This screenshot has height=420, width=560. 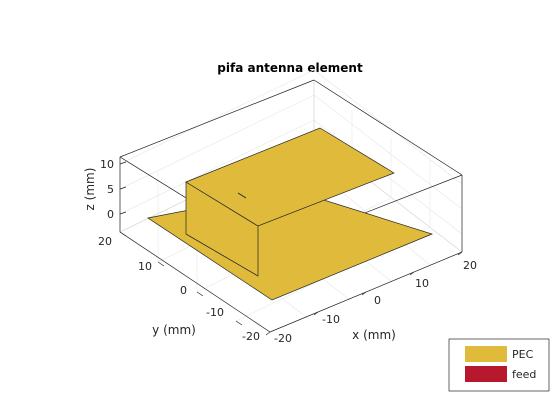 What do you see at coordinates (215, 312) in the screenshot?
I see `y-tick-label: -10` at bounding box center [215, 312].